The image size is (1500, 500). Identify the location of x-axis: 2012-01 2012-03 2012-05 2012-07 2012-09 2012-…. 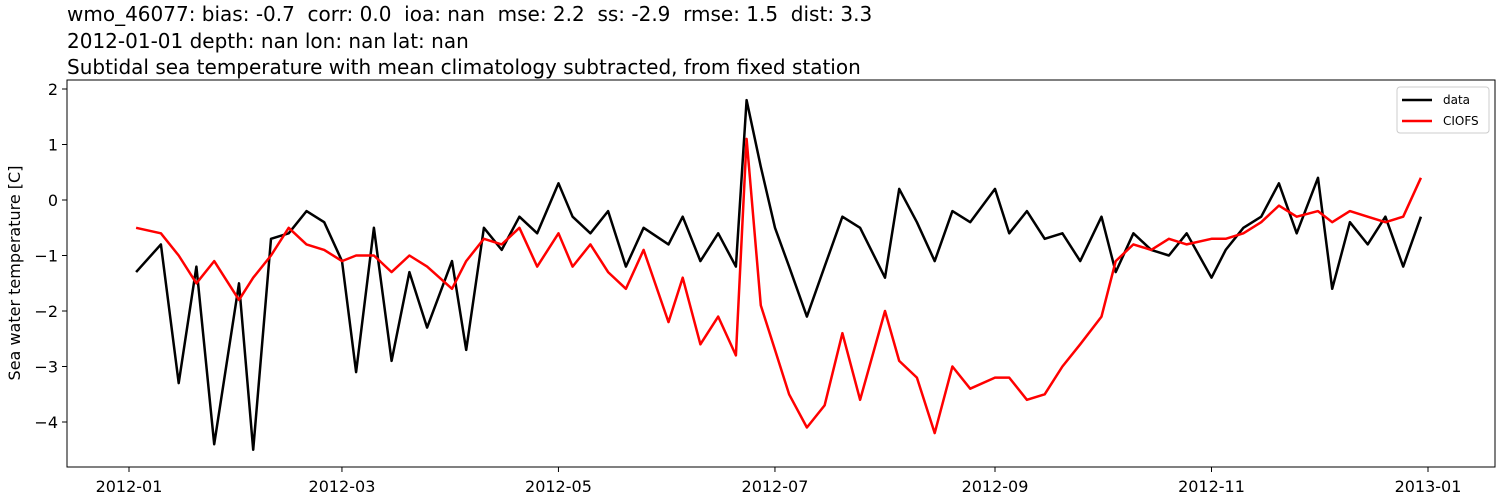
(779, 481).